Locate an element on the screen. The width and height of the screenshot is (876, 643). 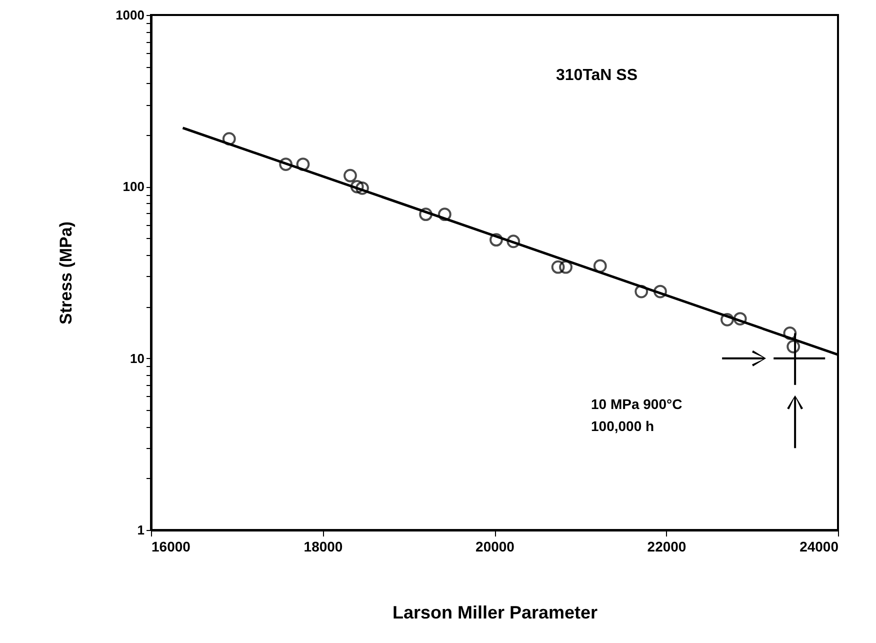
annotation: 10 MPa 900°C is located at coordinates (636, 404).